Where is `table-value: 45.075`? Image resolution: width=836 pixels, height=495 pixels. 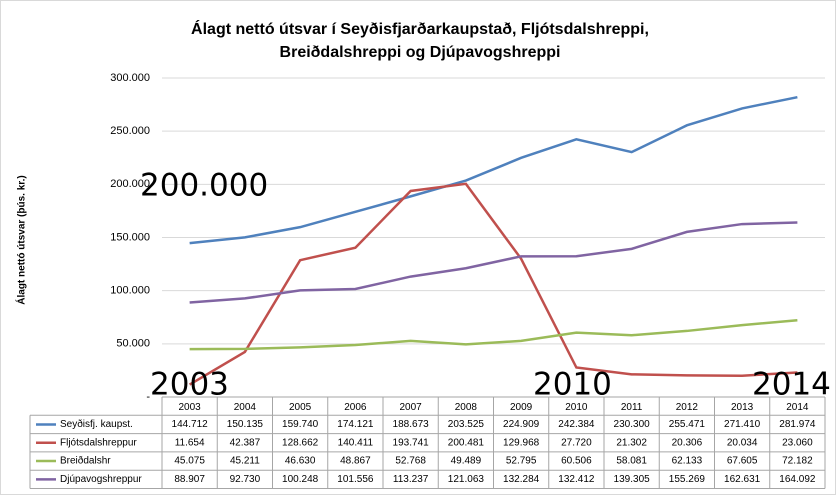 table-value: 45.075 is located at coordinates (189, 461).